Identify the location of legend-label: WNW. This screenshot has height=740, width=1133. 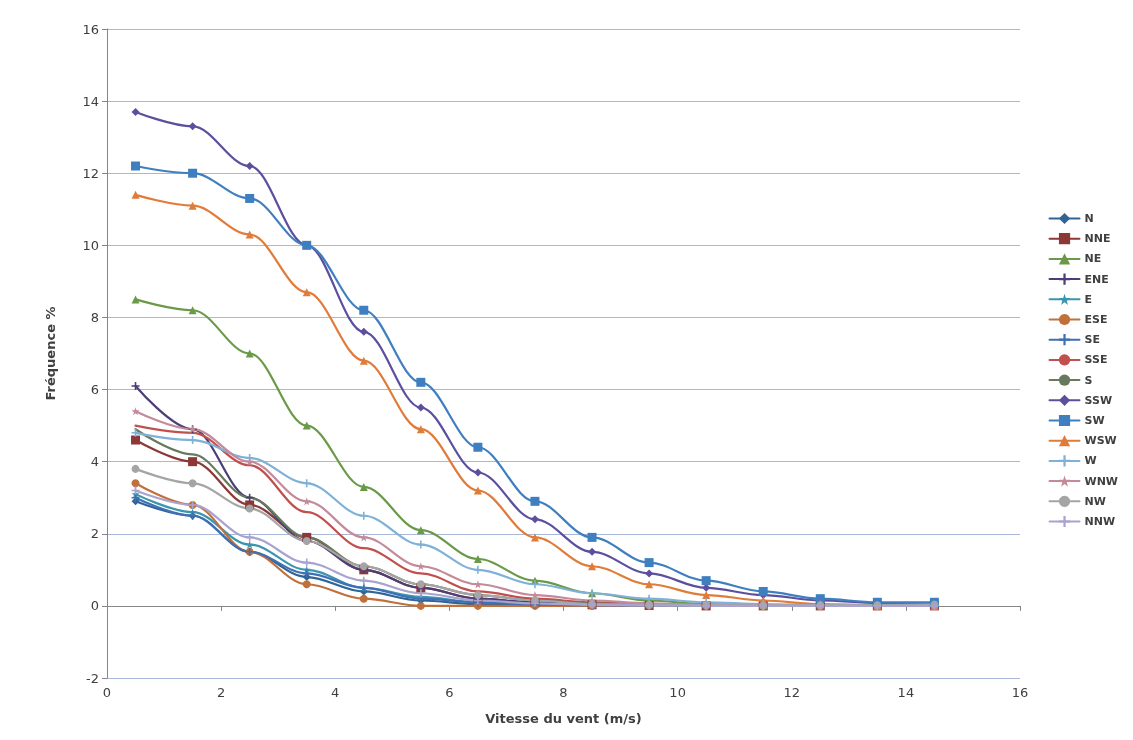
(1101, 481).